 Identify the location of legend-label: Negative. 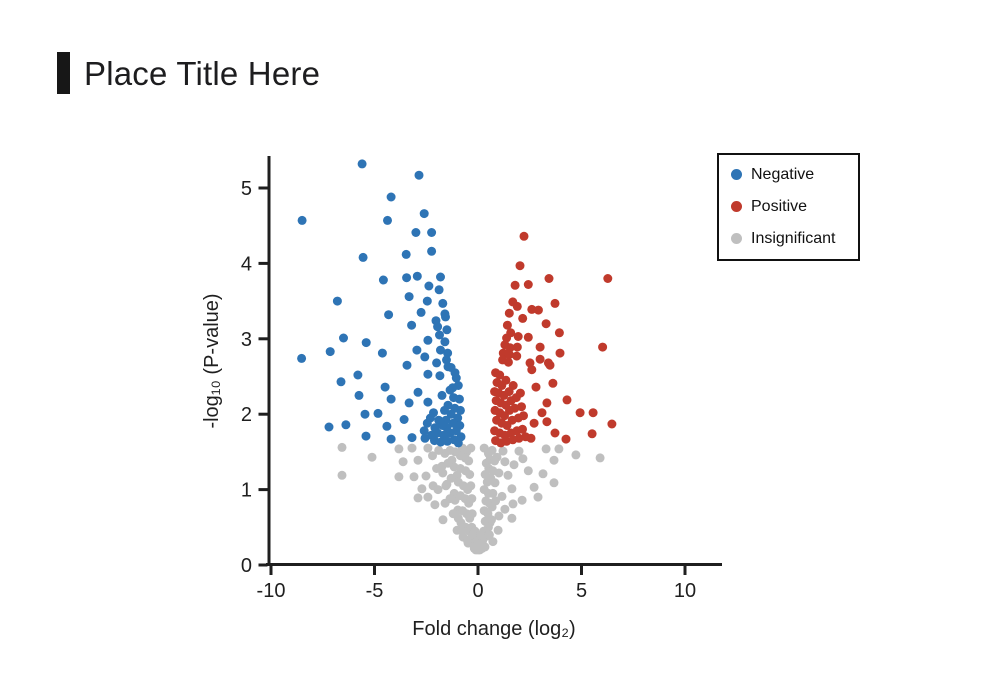
(783, 174).